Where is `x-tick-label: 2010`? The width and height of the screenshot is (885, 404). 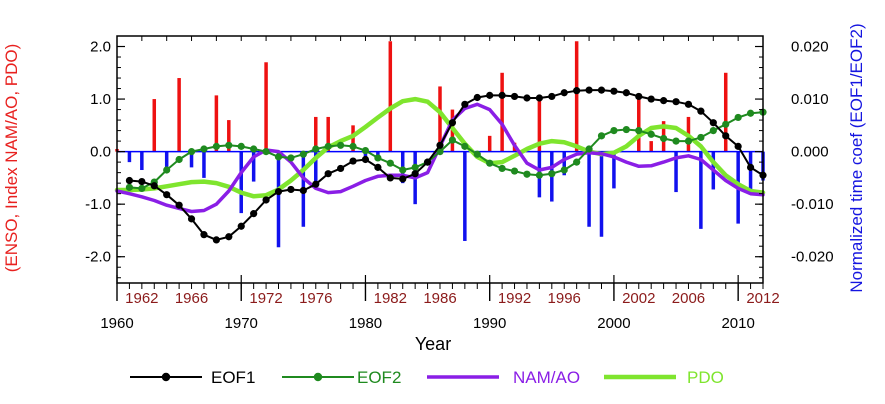
x-tick-label: 2010 is located at coordinates (737, 323).